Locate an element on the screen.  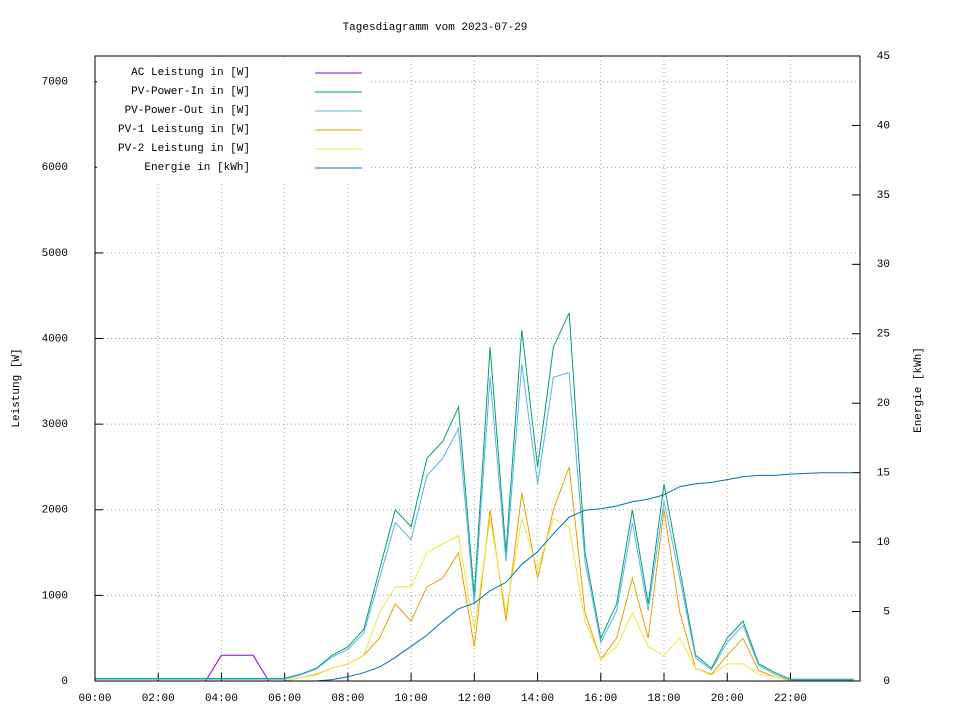
x-tick-label: 14:00 is located at coordinates (537, 699).